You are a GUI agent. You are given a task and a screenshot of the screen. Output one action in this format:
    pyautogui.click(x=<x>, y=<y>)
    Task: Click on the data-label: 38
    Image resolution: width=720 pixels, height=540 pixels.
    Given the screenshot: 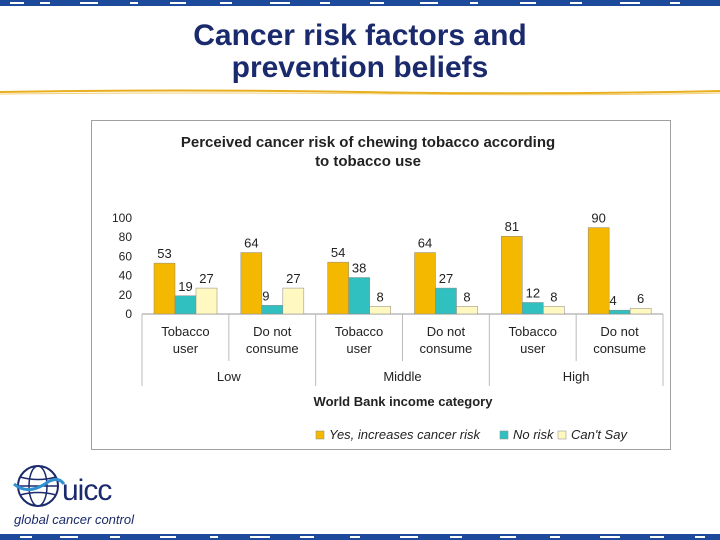 What is the action you would take?
    pyautogui.click(x=359, y=268)
    